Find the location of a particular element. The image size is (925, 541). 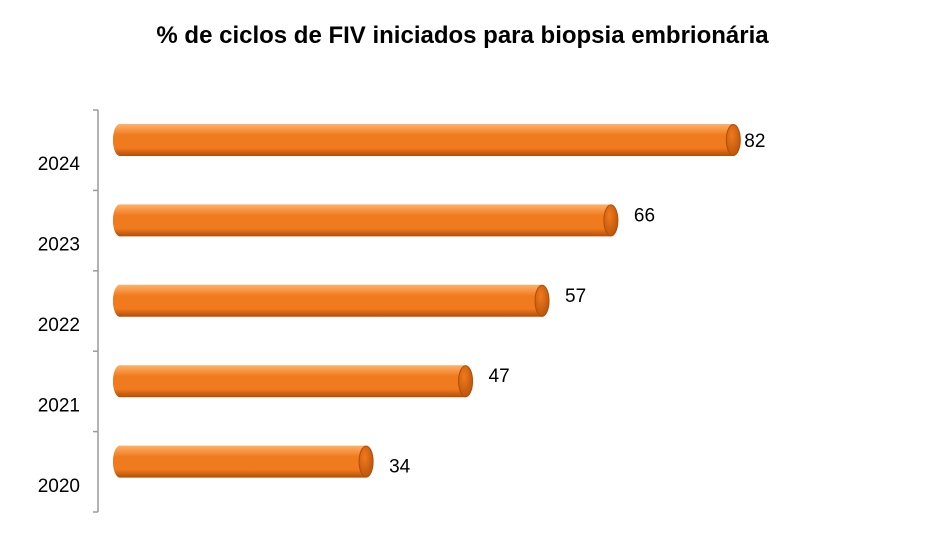

bar-start-cap-2023 is located at coordinates (120, 220).